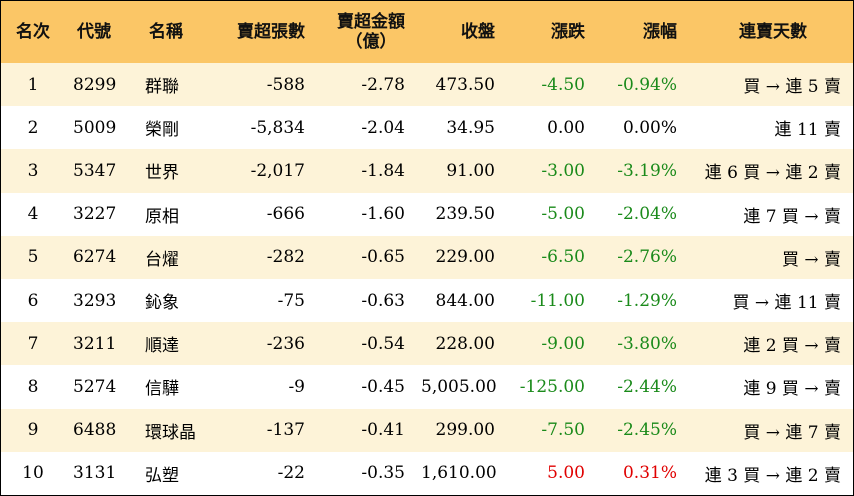 This screenshot has width=854, height=496. I want to click on code-cell: 5347, so click(95, 170).